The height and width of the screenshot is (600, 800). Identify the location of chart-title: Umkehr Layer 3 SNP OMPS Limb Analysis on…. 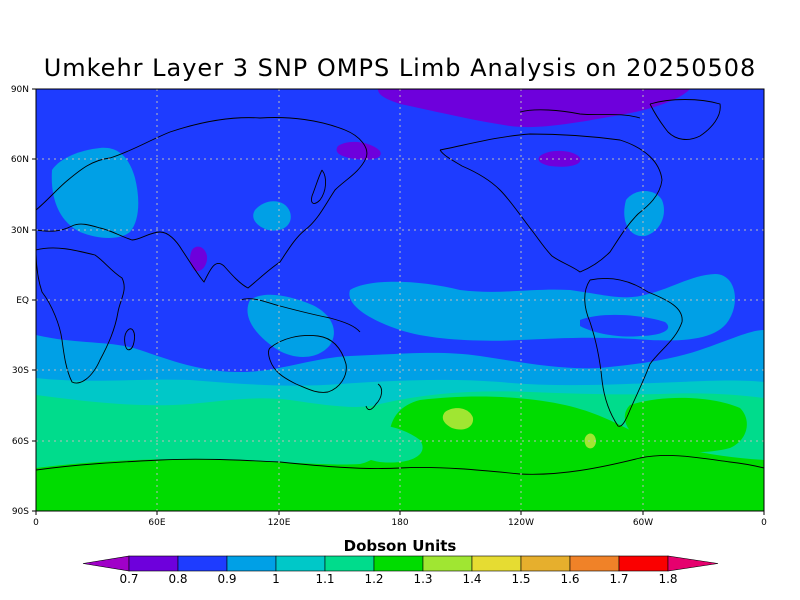
(400, 68).